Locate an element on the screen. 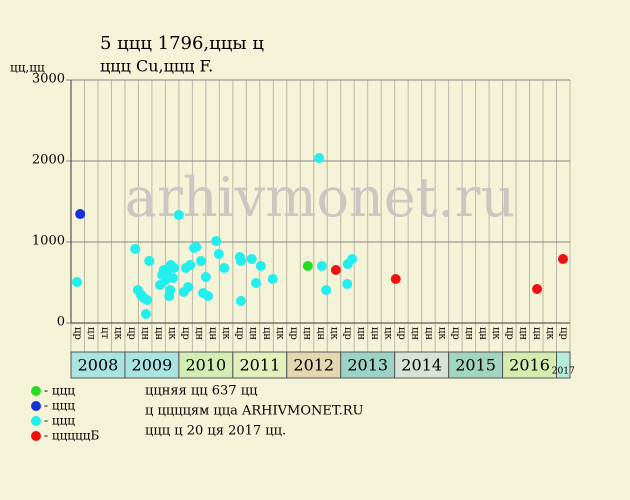 The width and height of the screenshot is (630, 500). note: ццц ц 20 ця 2017 цц. is located at coordinates (215, 431).